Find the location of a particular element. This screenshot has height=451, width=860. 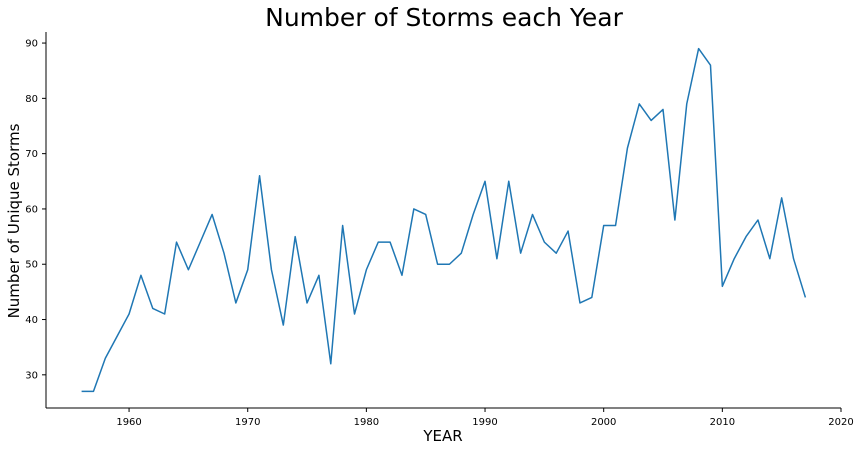

y-tick-label: 90 is located at coordinates (31, 44).